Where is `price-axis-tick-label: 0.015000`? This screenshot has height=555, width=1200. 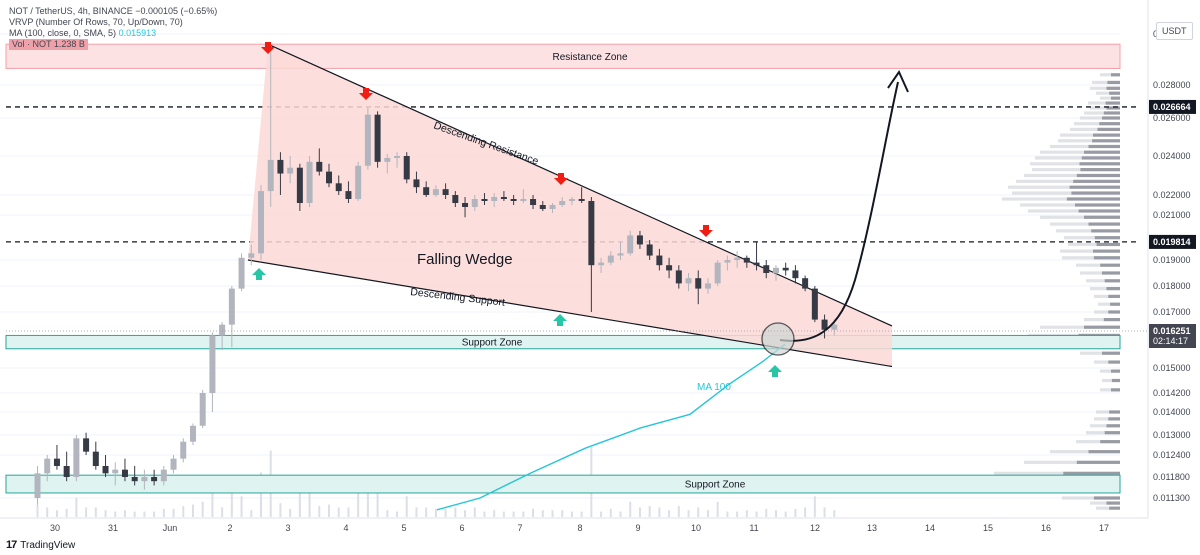
price-axis-tick-label: 0.015000 is located at coordinates (1172, 368).